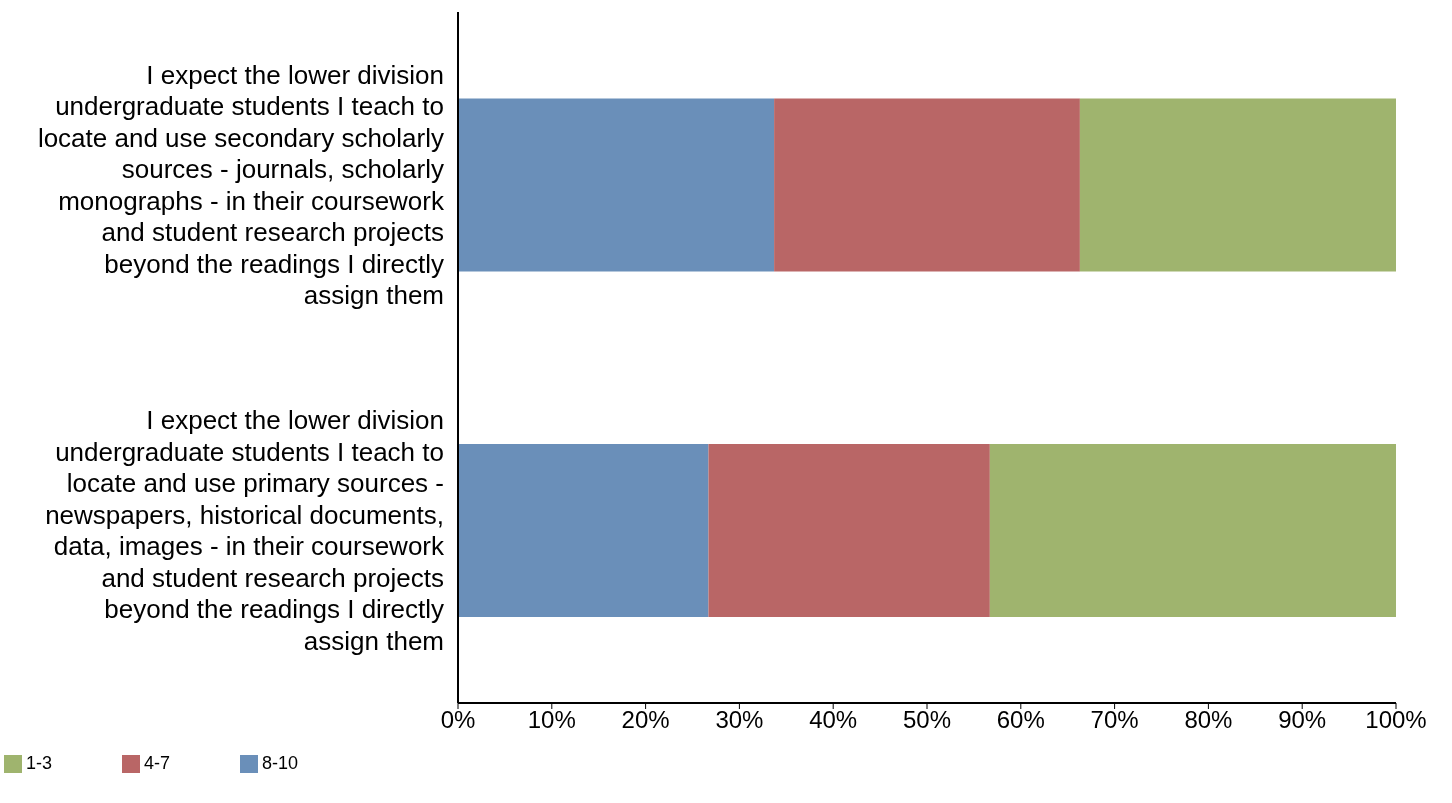 This screenshot has height=803, width=1452. Describe the element at coordinates (551, 720) in the screenshot. I see `x-tick-label: 10%` at that location.